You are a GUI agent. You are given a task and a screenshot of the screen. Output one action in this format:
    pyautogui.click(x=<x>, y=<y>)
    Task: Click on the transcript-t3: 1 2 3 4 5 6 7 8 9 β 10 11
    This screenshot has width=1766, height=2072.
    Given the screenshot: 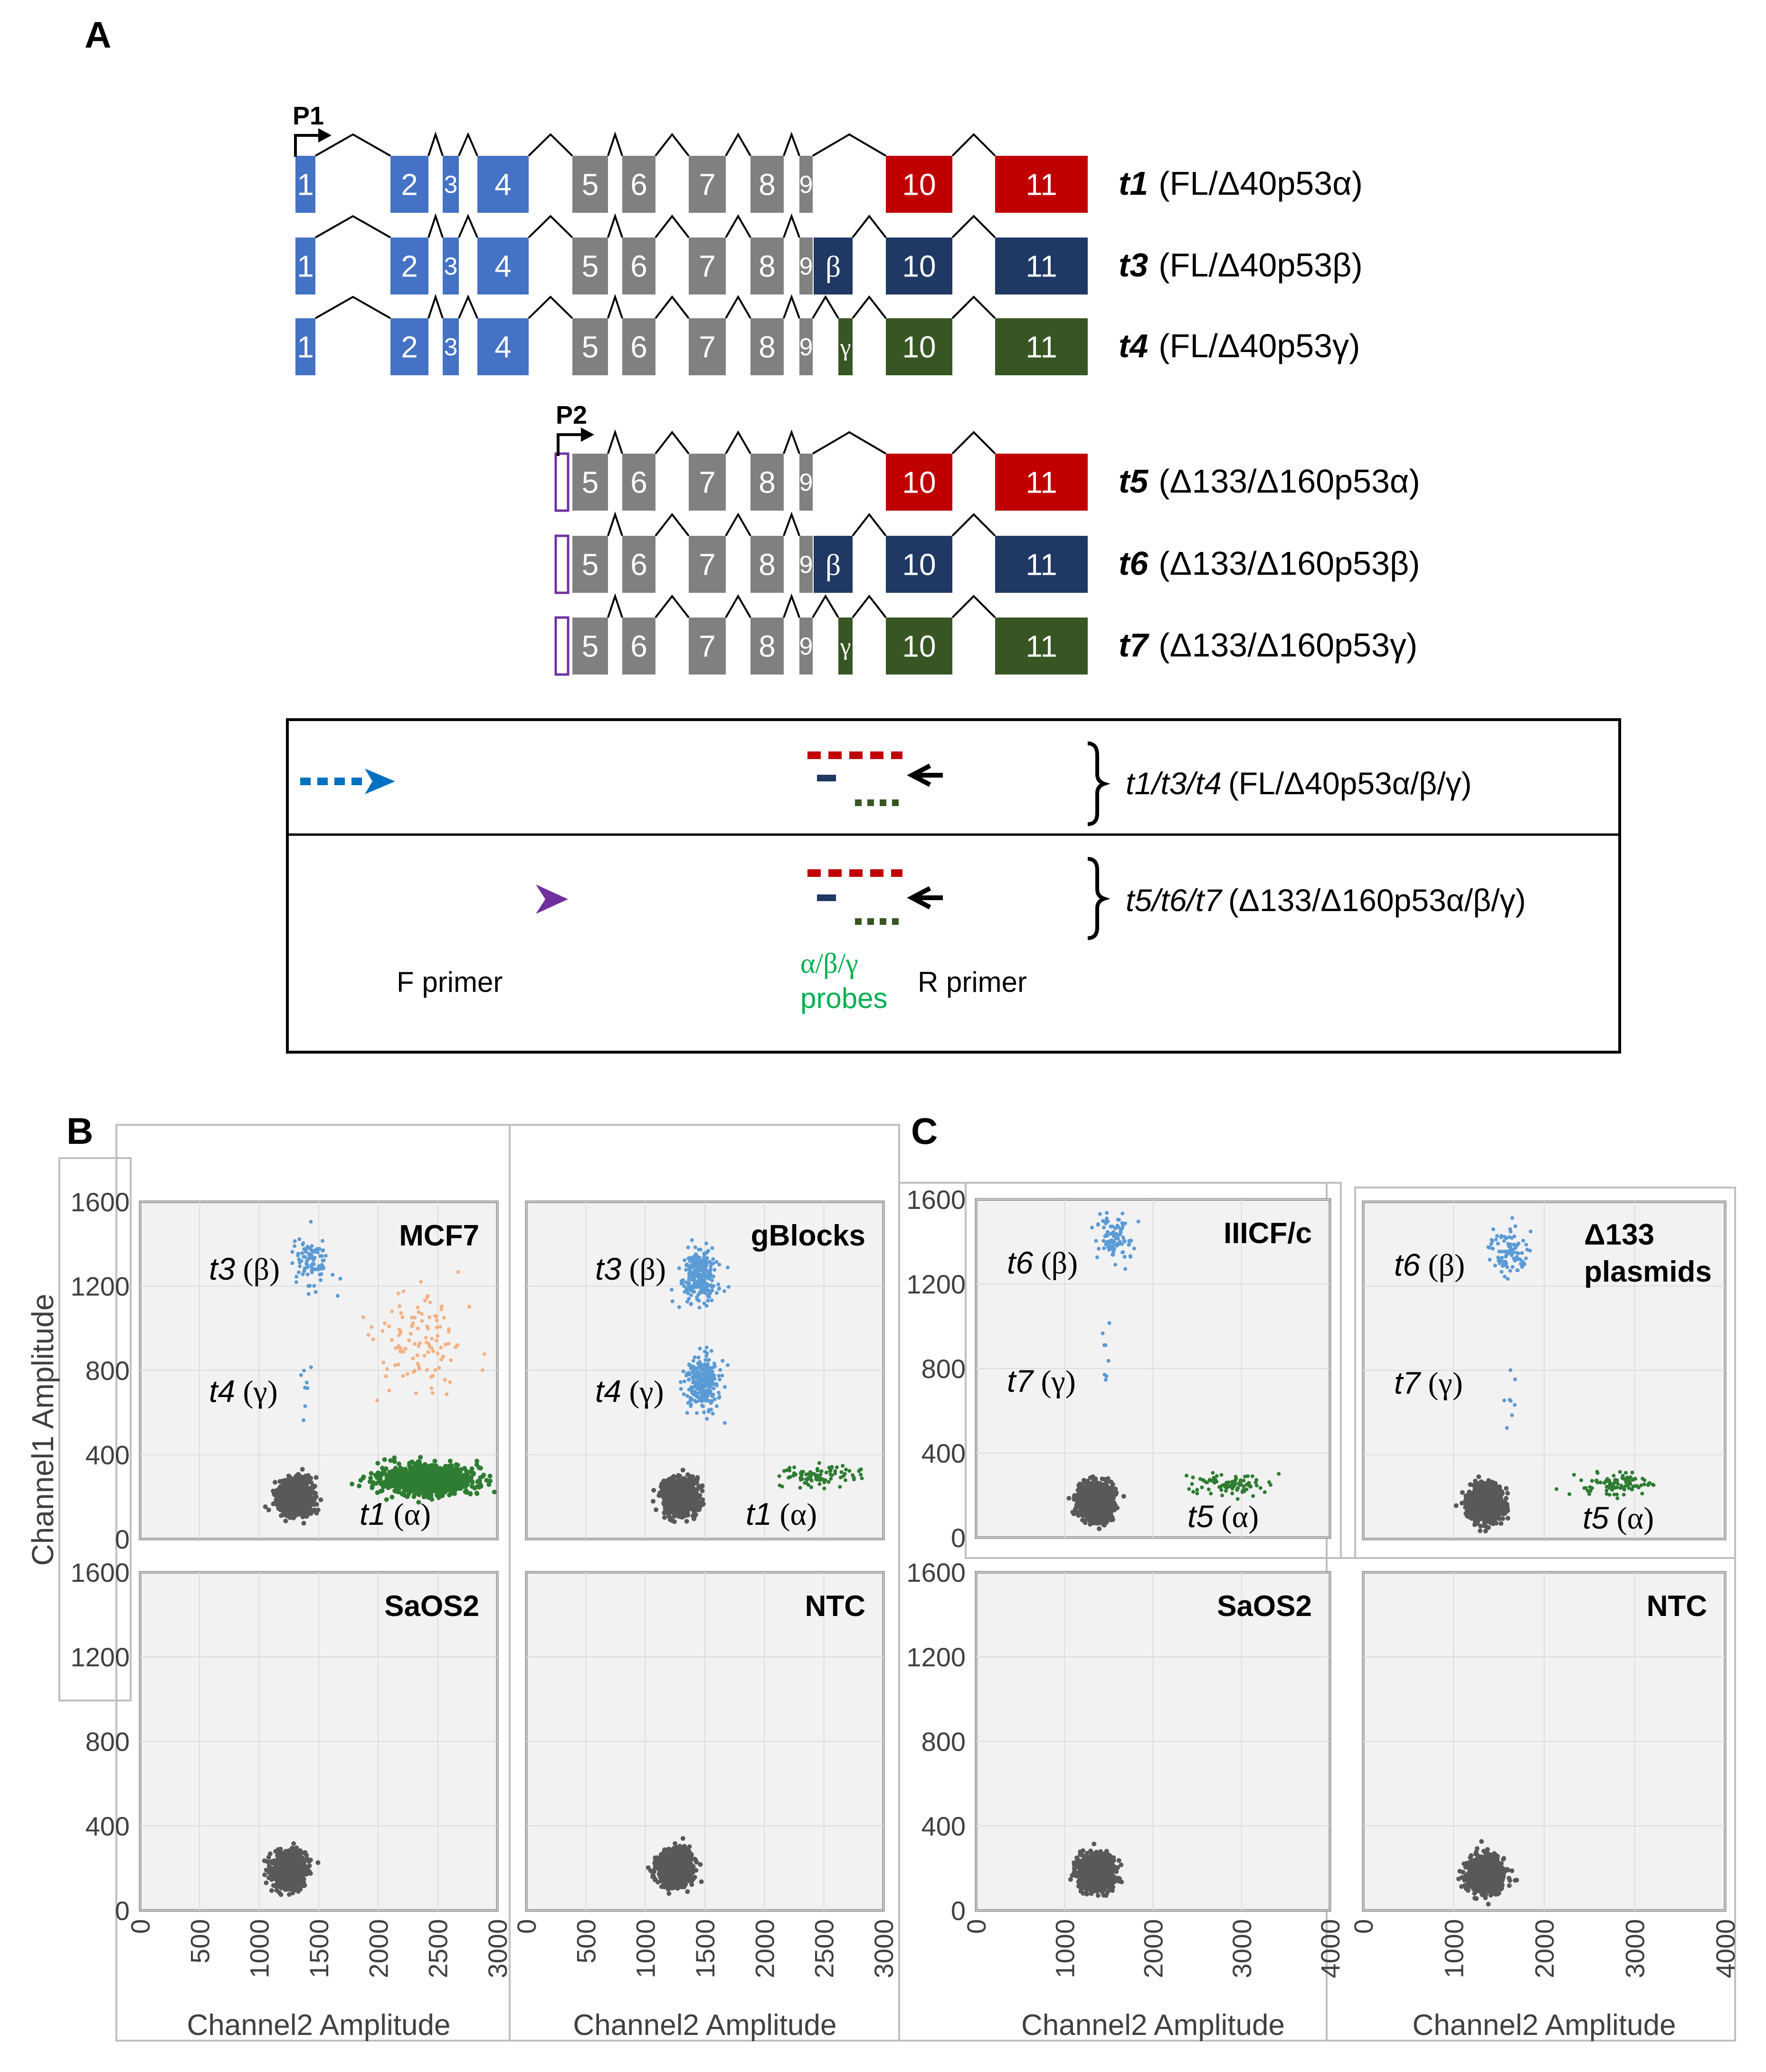 What is the action you would take?
    pyautogui.click(x=692, y=254)
    